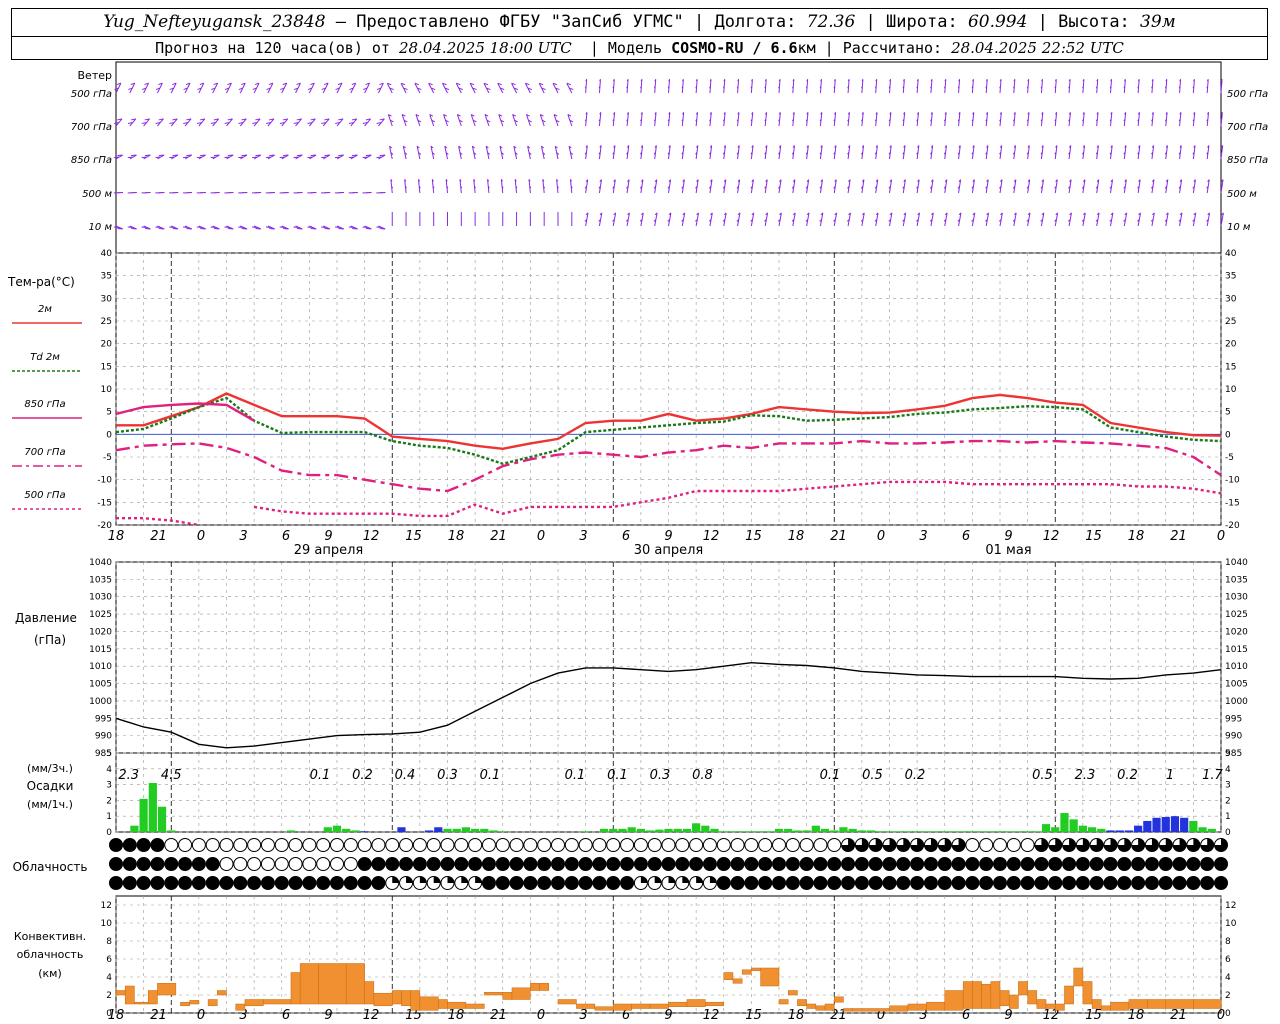  Describe the element at coordinates (272, 48) in the screenshot. I see `forecast-label: Прогноз на 120 часа(ов) от` at that location.